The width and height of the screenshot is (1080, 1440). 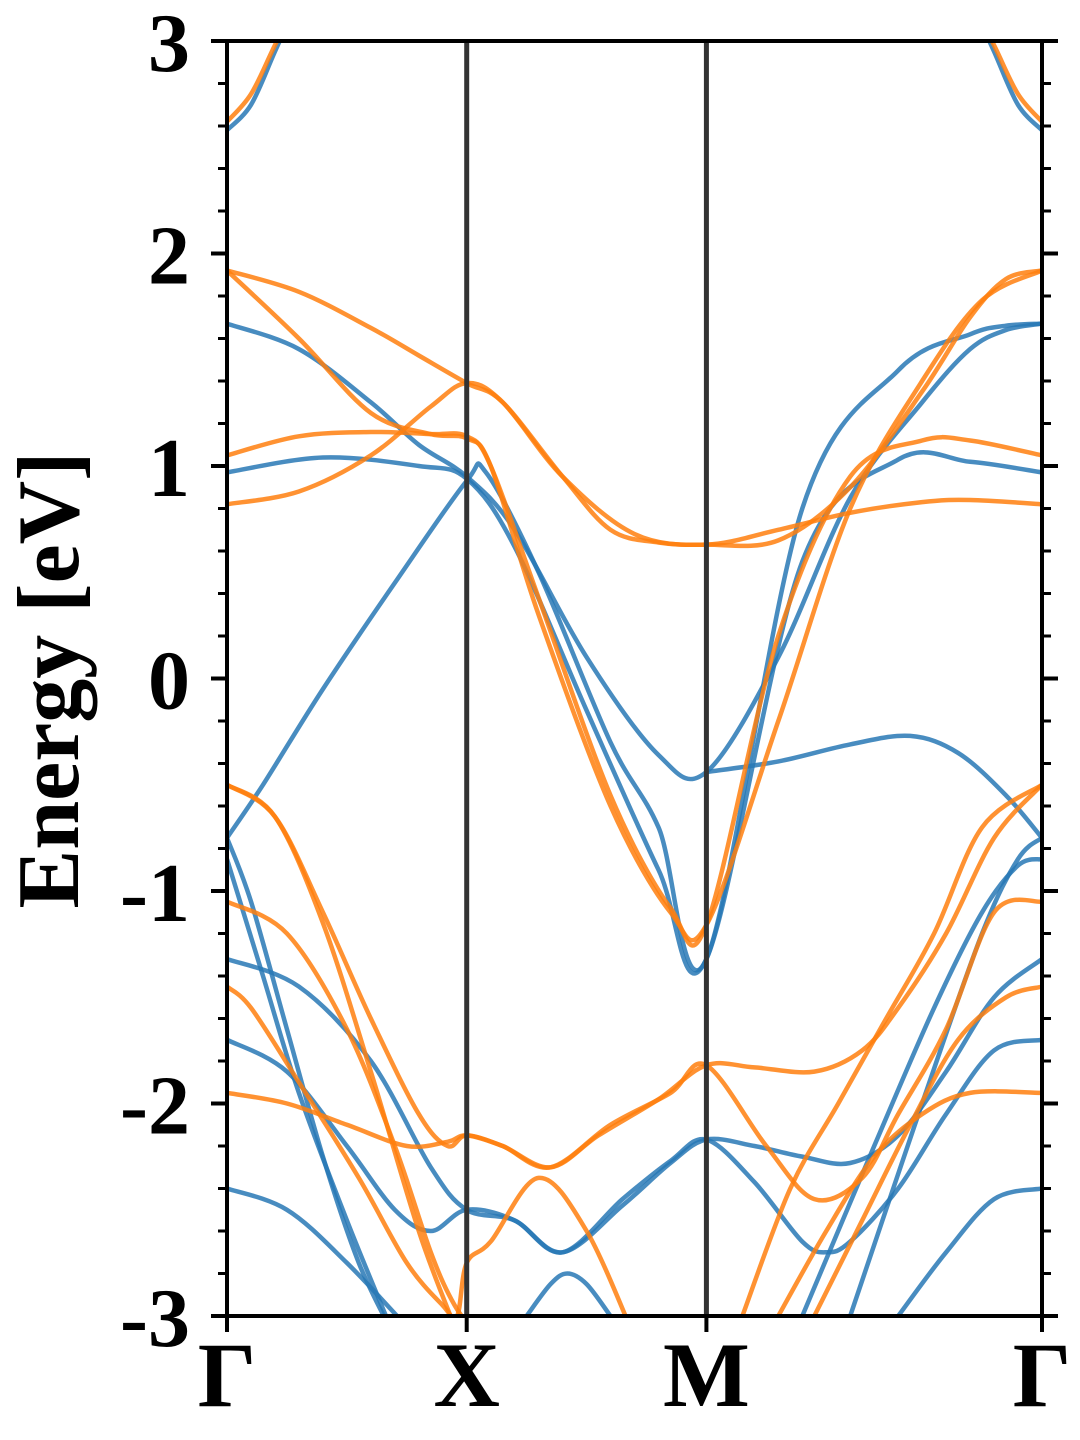 I want to click on x-tick-label-2: M, so click(x=706, y=1375).